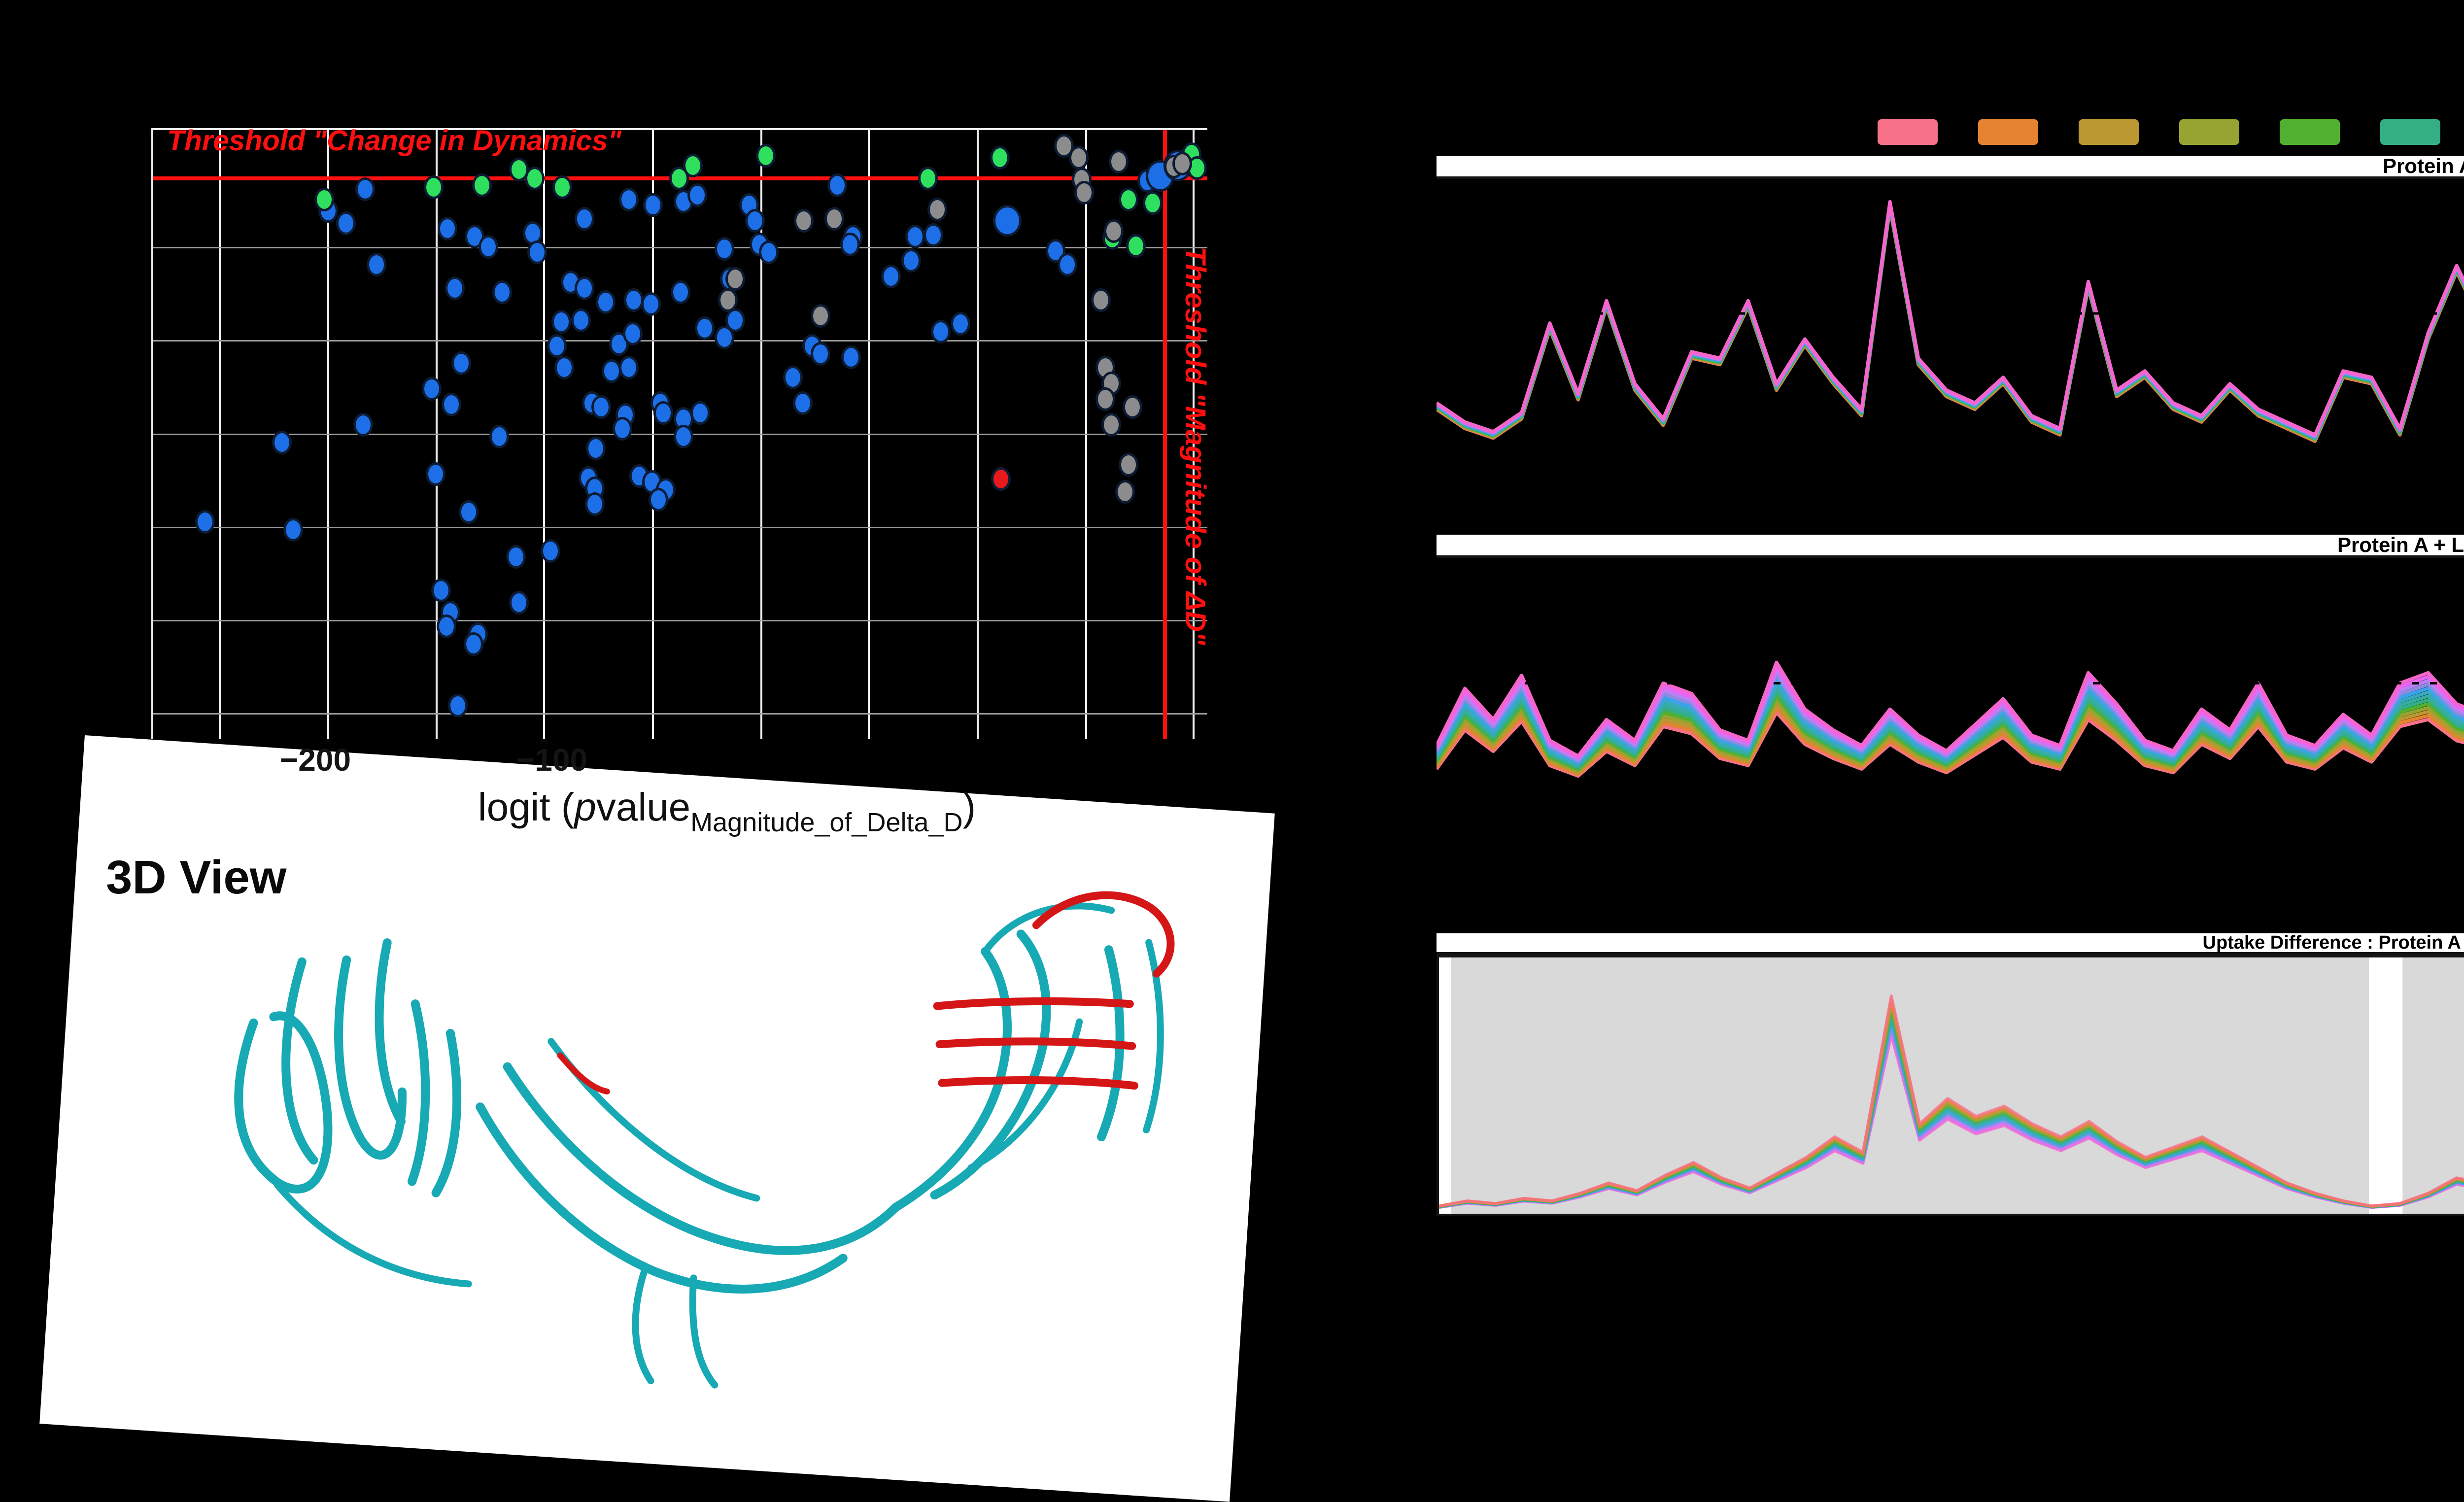 The height and width of the screenshot is (1502, 2464). Describe the element at coordinates (1001, 479) in the screenshot. I see `volcano-point-r` at that location.